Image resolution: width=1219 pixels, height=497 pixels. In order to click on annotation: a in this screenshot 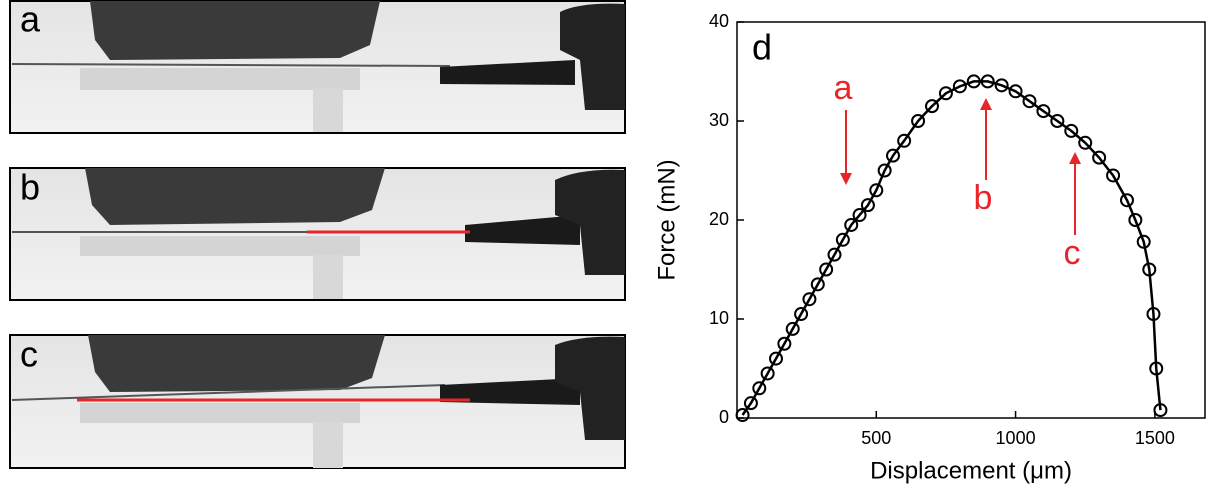, I will do `click(843, 88)`.